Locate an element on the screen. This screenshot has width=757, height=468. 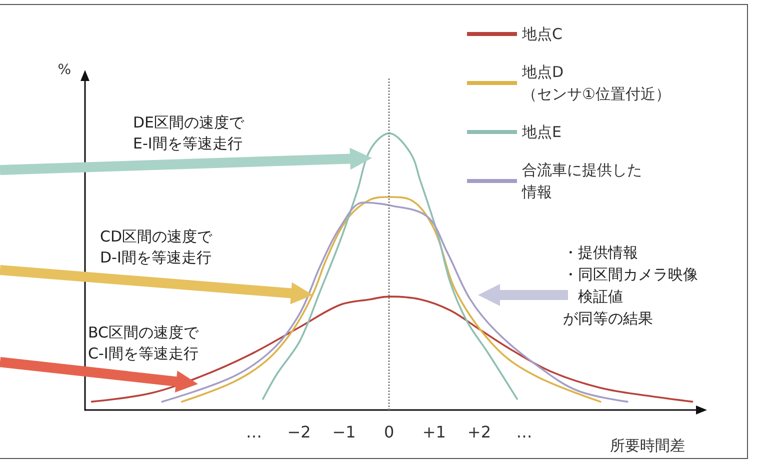
legend-label: 地点D （センサ①位置付近） is located at coordinates (595, 83).